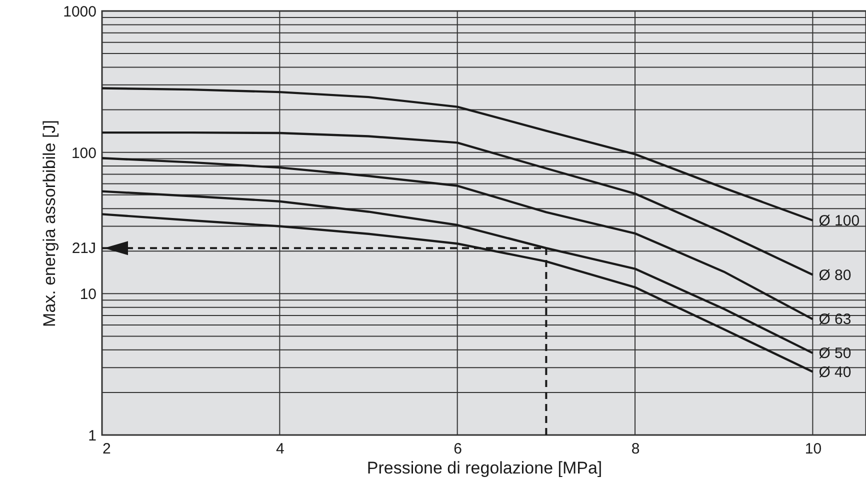  Describe the element at coordinates (835, 275) in the screenshot. I see `series-label: Ø 80` at that location.